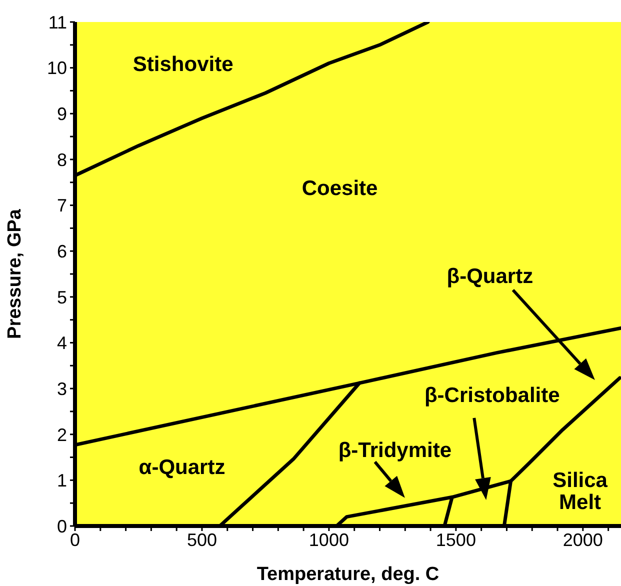 The image size is (621, 586). What do you see at coordinates (61, 297) in the screenshot?
I see `y-tick-label: 5` at bounding box center [61, 297].